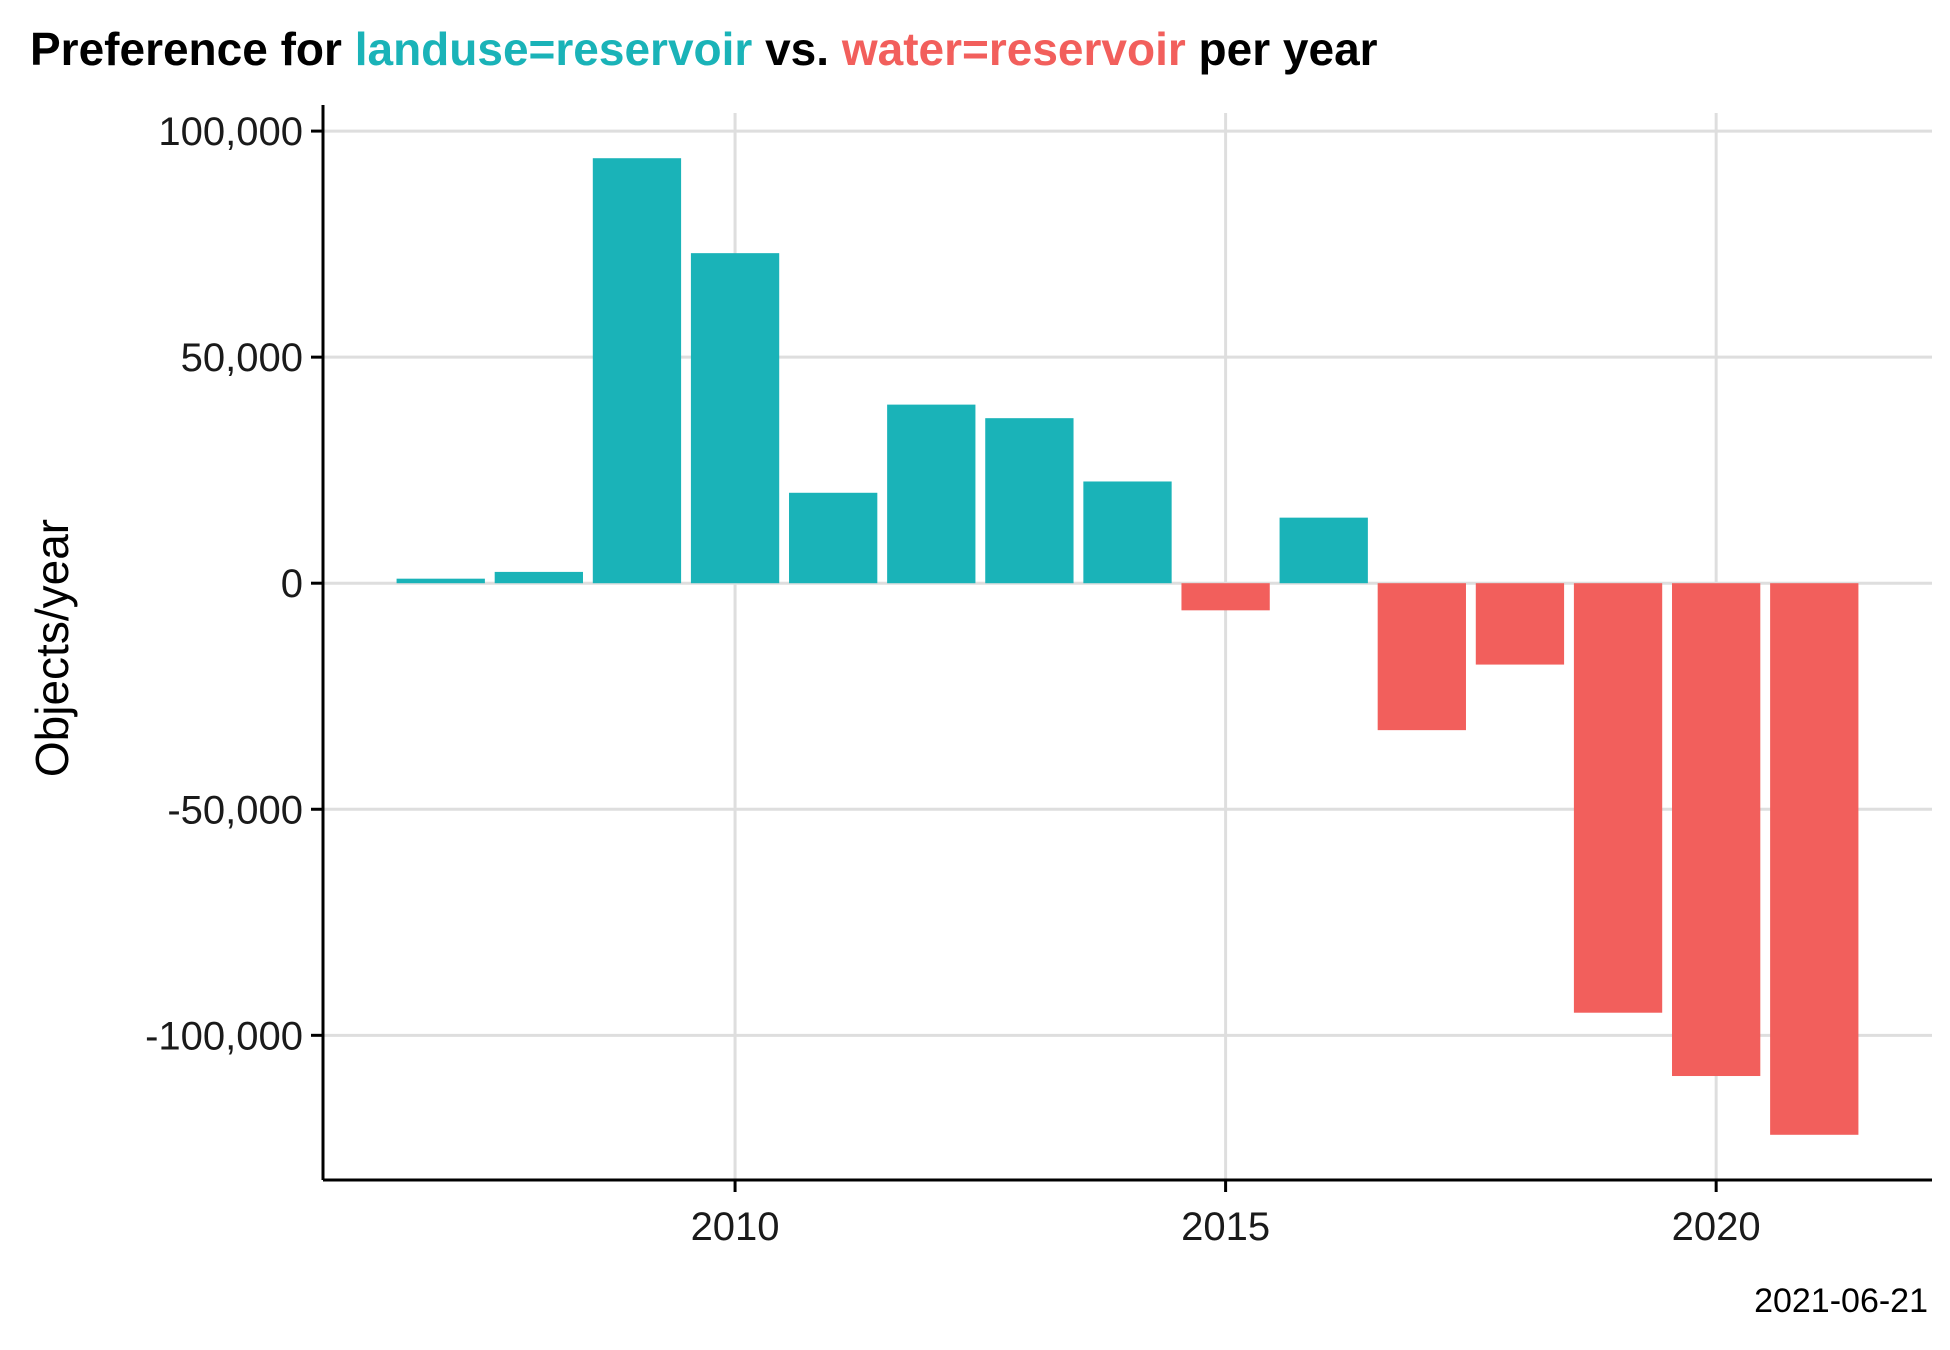 Image resolution: width=1950 pixels, height=1350 pixels. What do you see at coordinates (538, 577) in the screenshot?
I see `bar-2008` at bounding box center [538, 577].